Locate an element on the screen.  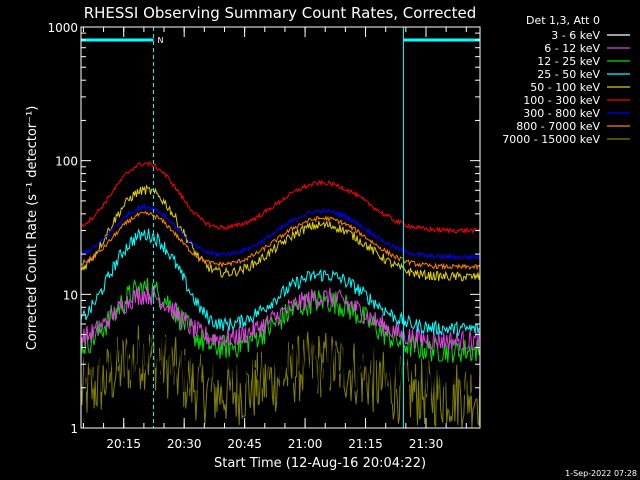
legend-label-0: 3 - 6 keV is located at coordinates (575, 35).